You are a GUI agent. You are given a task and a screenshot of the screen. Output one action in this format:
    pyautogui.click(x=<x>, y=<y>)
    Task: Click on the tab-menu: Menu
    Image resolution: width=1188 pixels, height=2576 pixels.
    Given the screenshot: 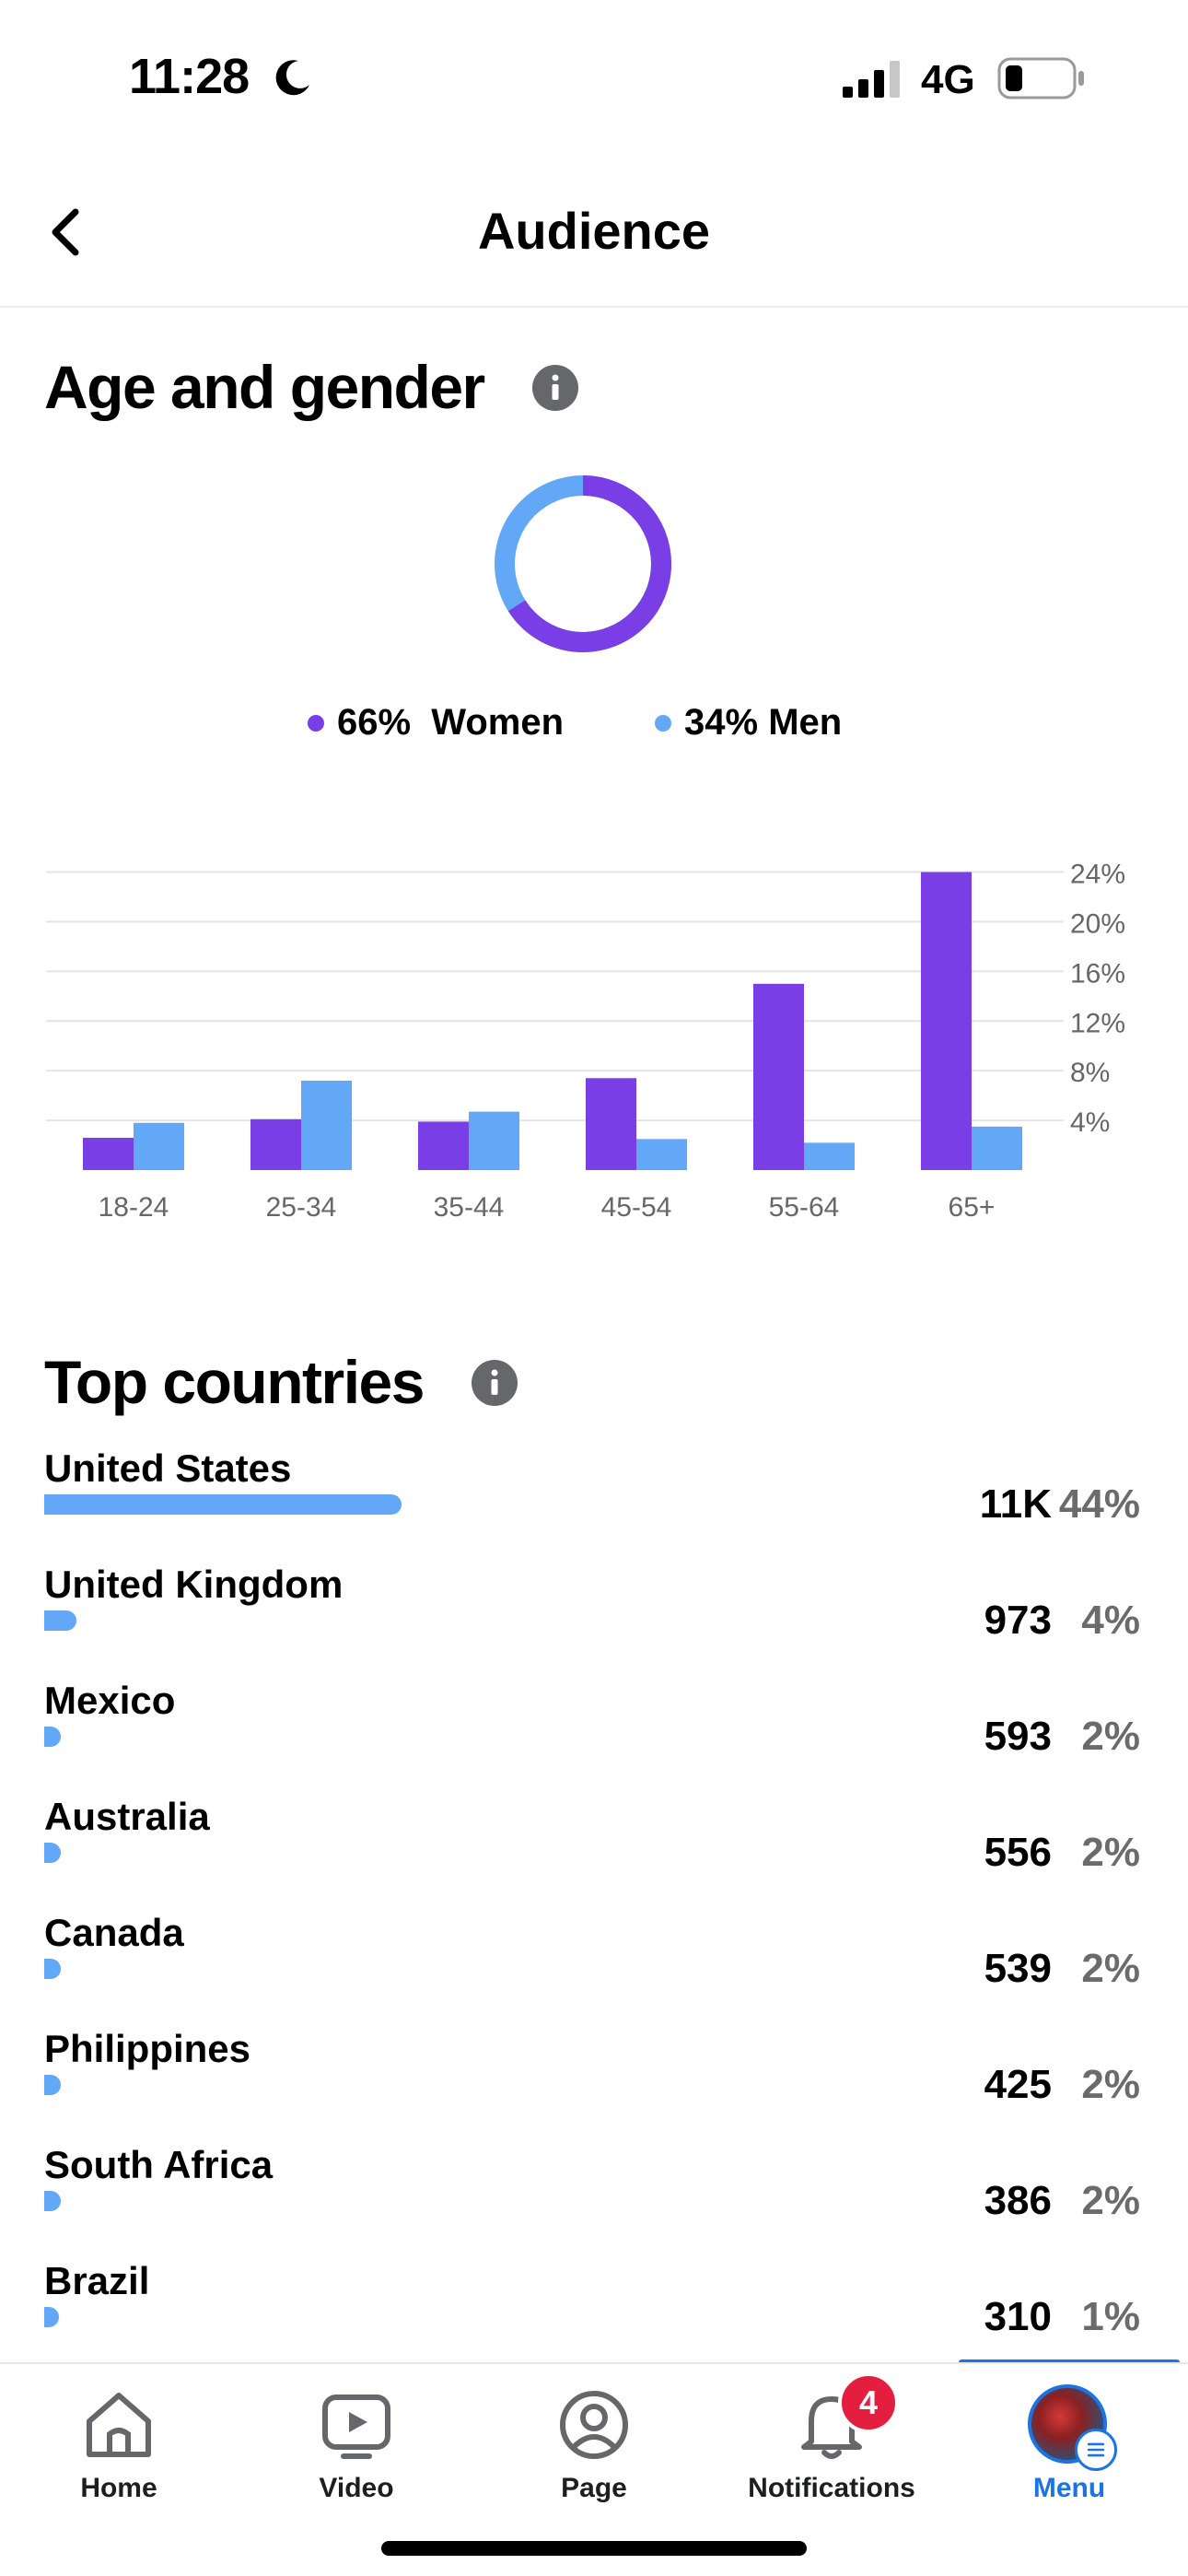 What is the action you would take?
    pyautogui.click(x=1069, y=2456)
    